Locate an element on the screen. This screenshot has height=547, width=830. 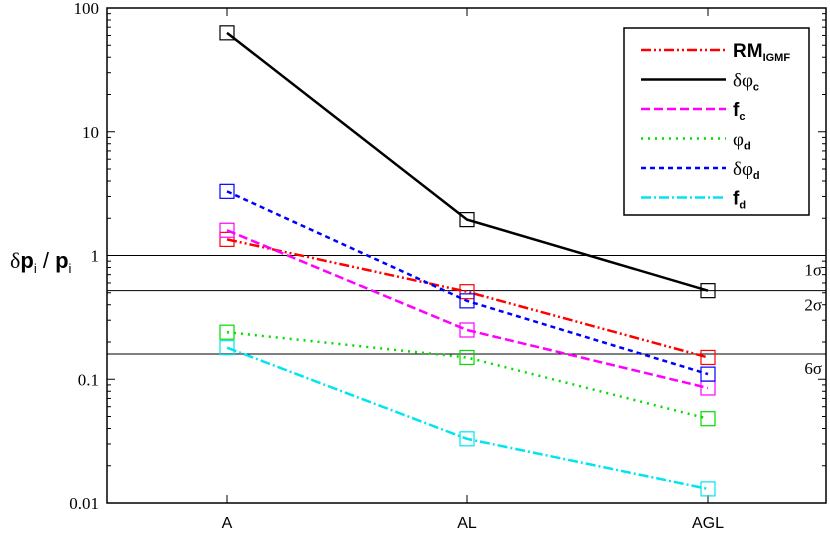
series-RMIGMF is located at coordinates (467, 298).